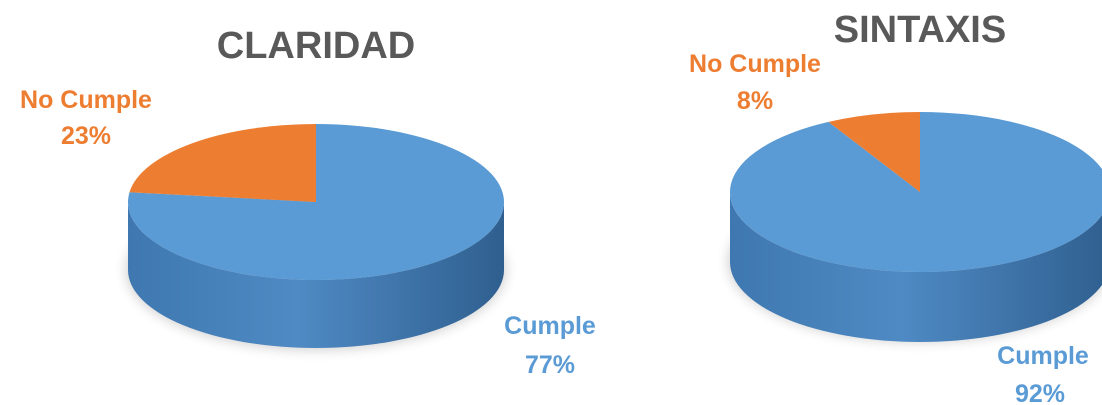 The height and width of the screenshot is (405, 1102). I want to click on slice-label-sintaxis-cumple-value: 92%, so click(1040, 392).